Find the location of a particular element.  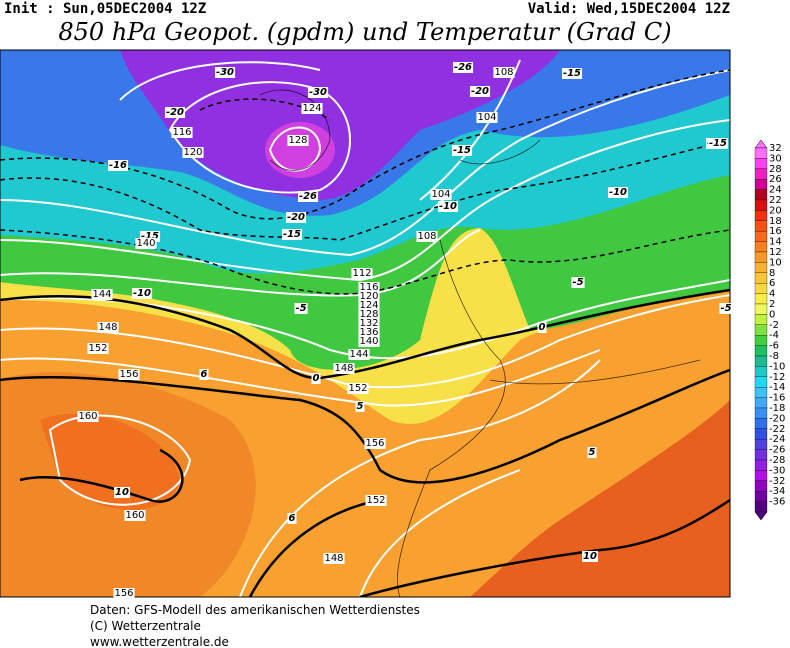

temperature-label: 5 is located at coordinates (360, 406).